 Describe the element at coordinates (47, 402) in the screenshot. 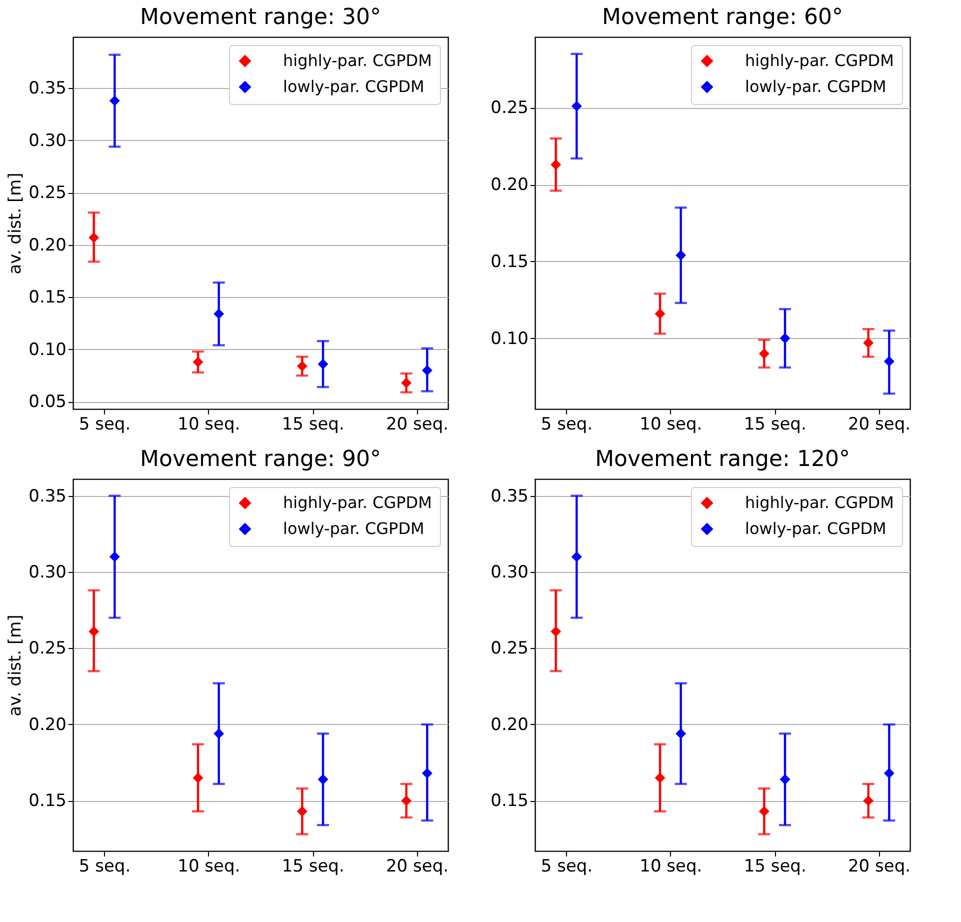

I see `y-tick-label: 0.05` at that location.